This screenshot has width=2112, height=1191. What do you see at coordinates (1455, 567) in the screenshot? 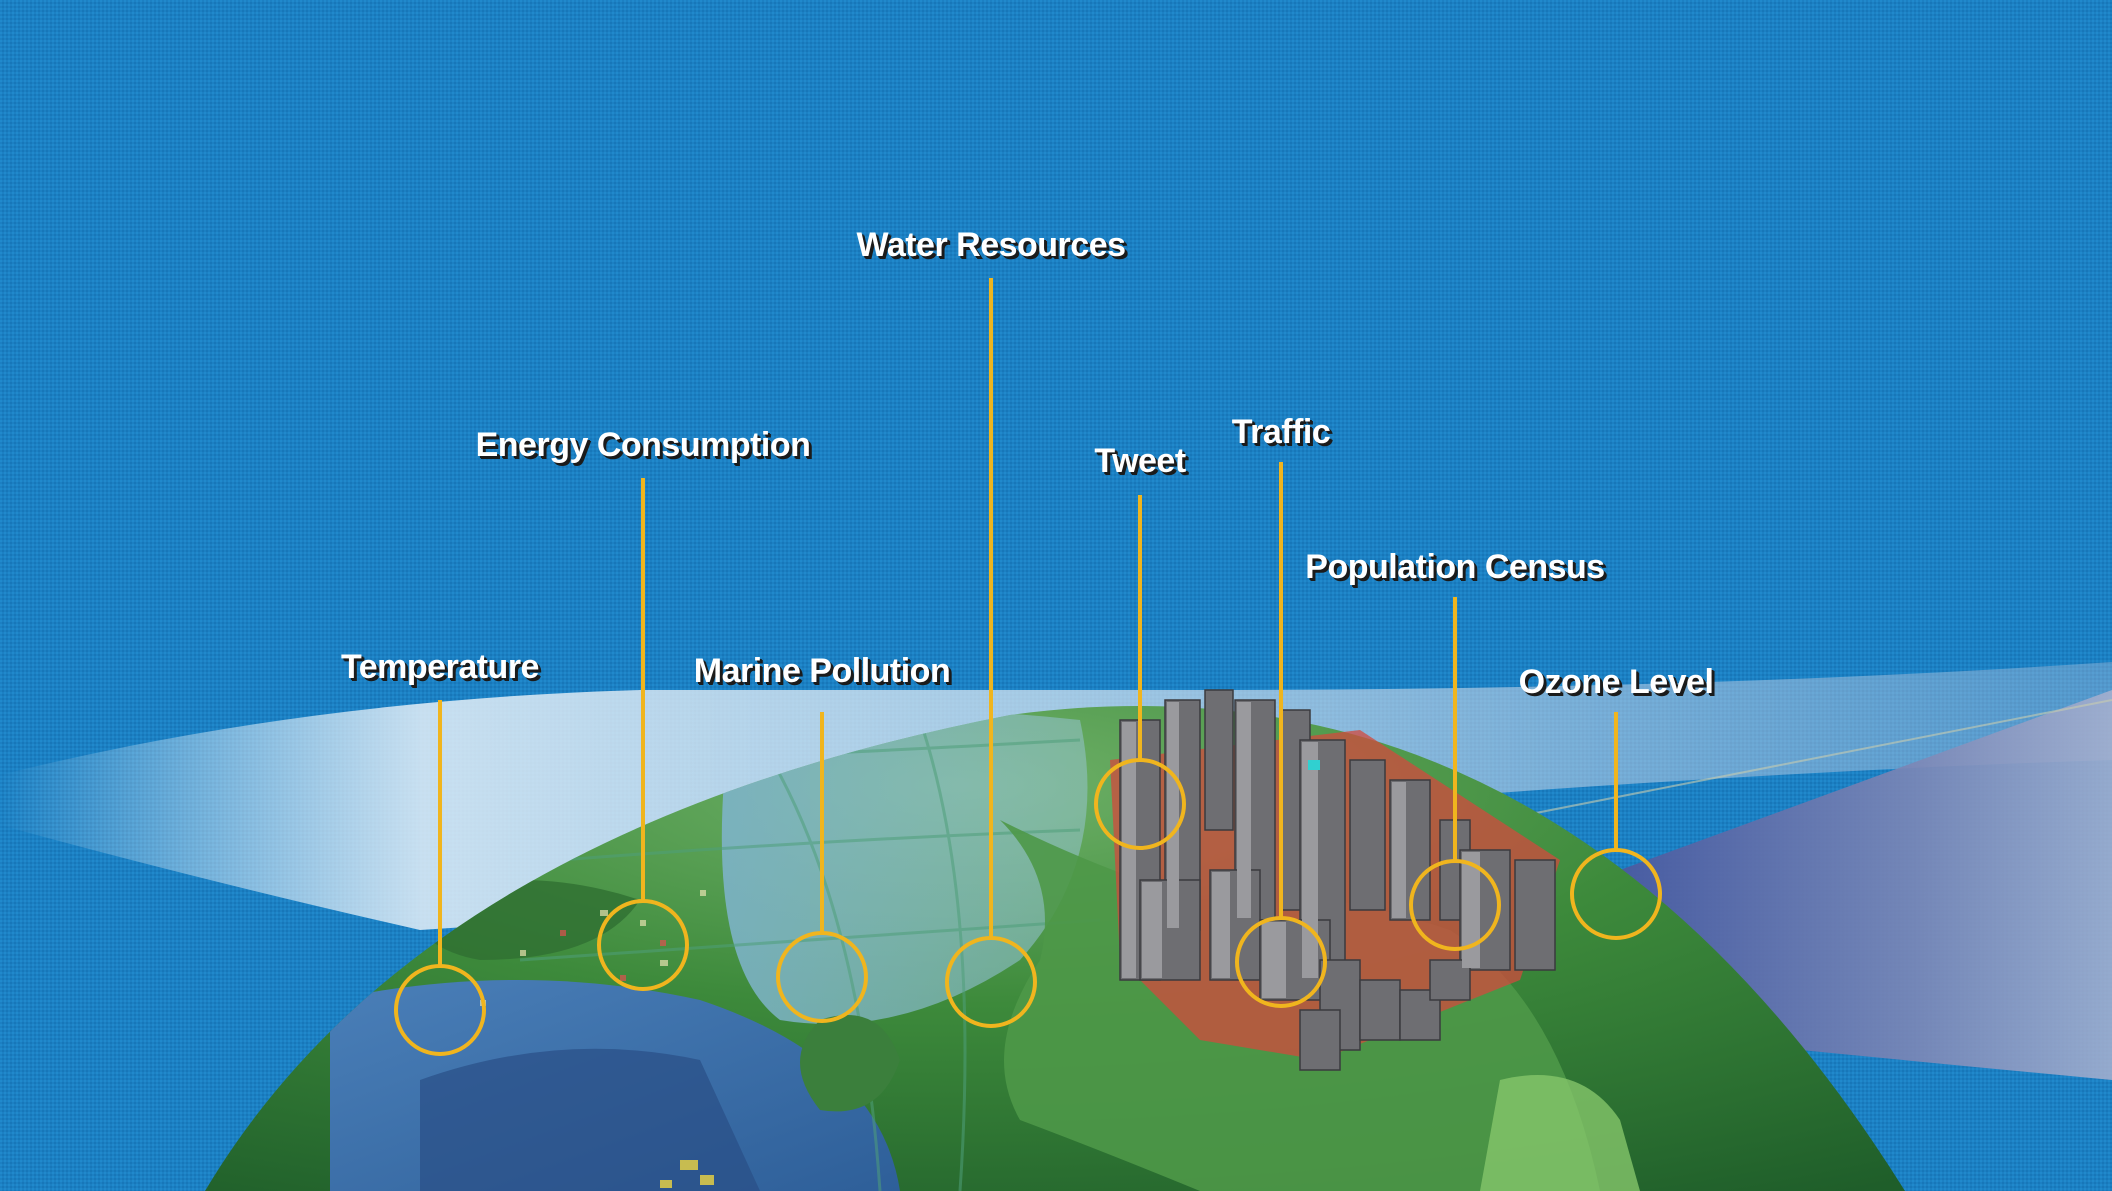
I see `population-census-label: Population Census` at bounding box center [1455, 567].